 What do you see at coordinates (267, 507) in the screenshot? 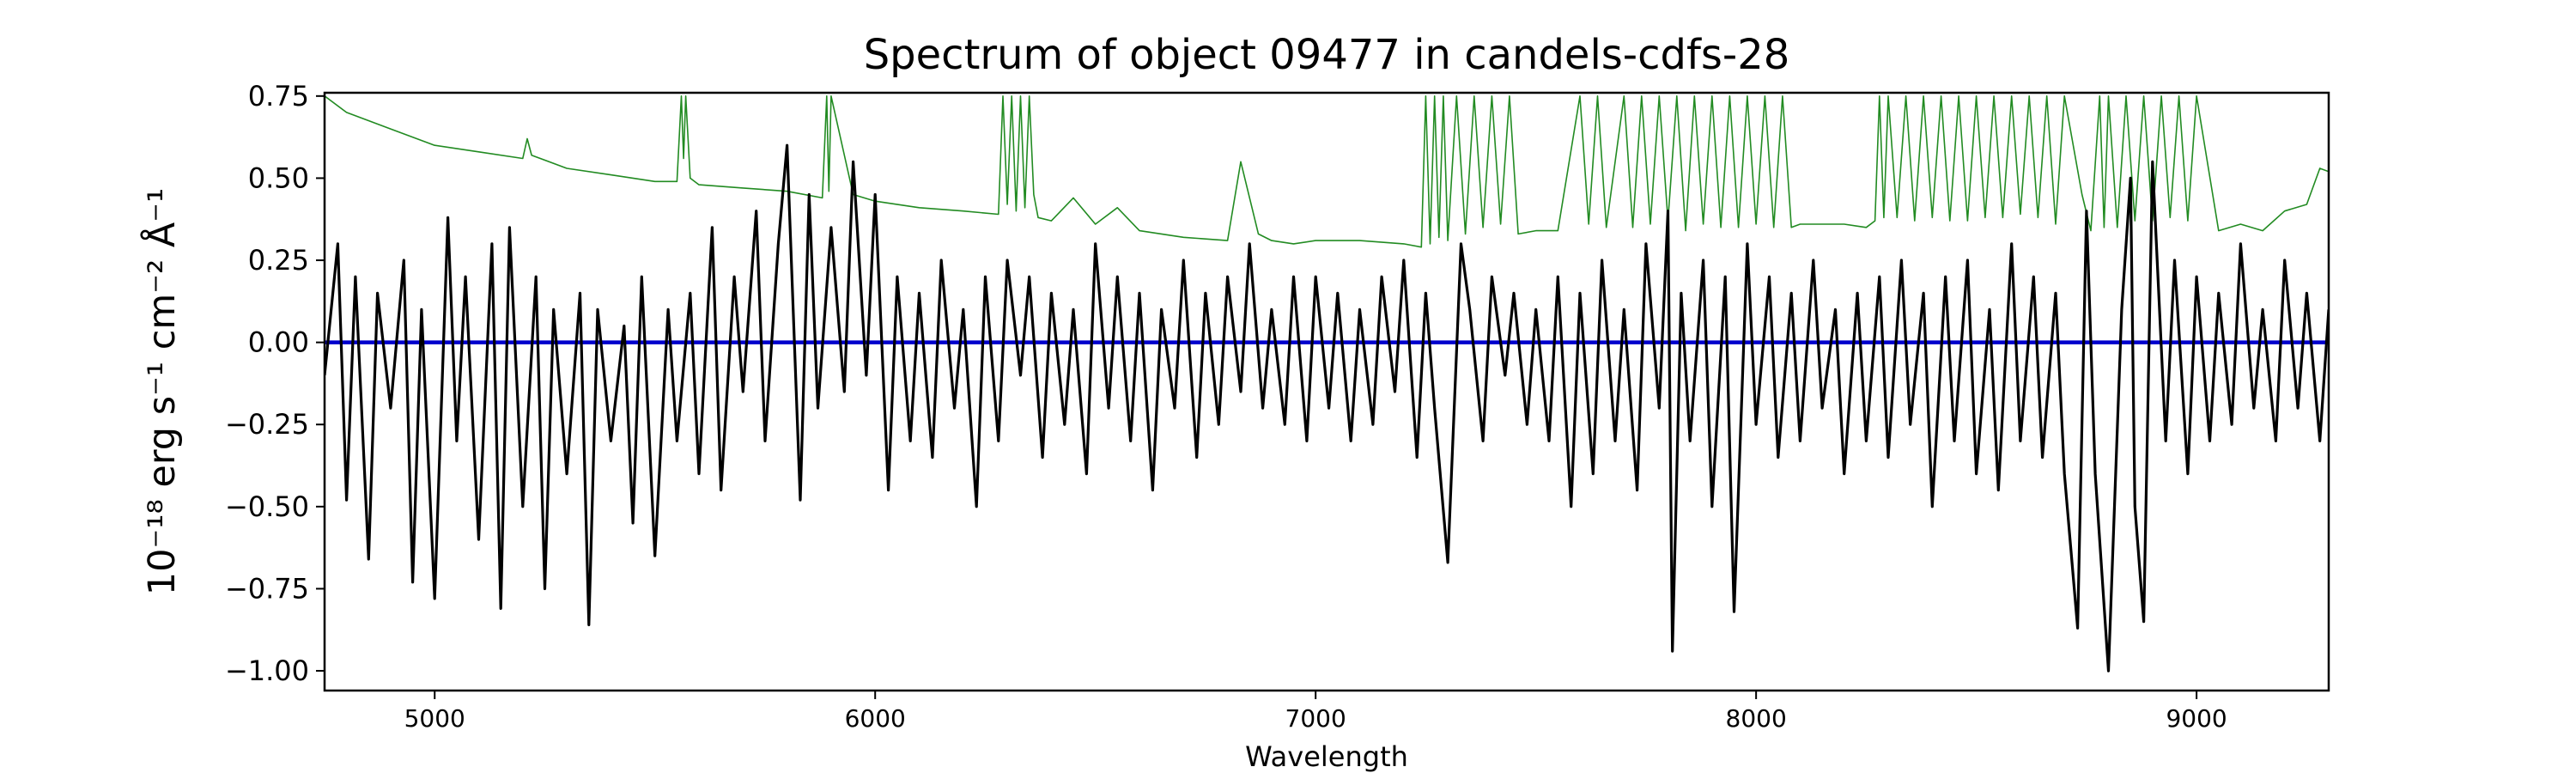
I see `y-tick-label: −0.50` at bounding box center [267, 507].